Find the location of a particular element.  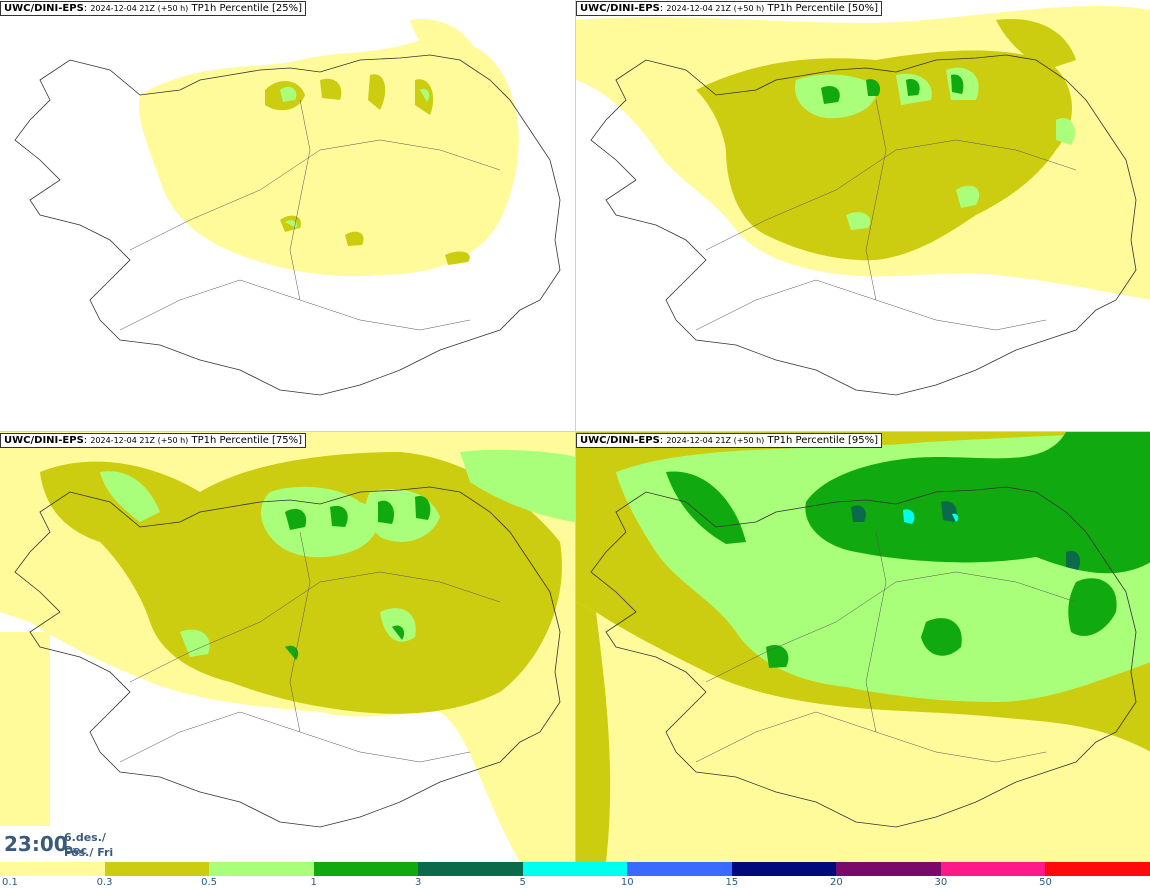

field-name: TP1h Percentile [25%] is located at coordinates (247, 8).